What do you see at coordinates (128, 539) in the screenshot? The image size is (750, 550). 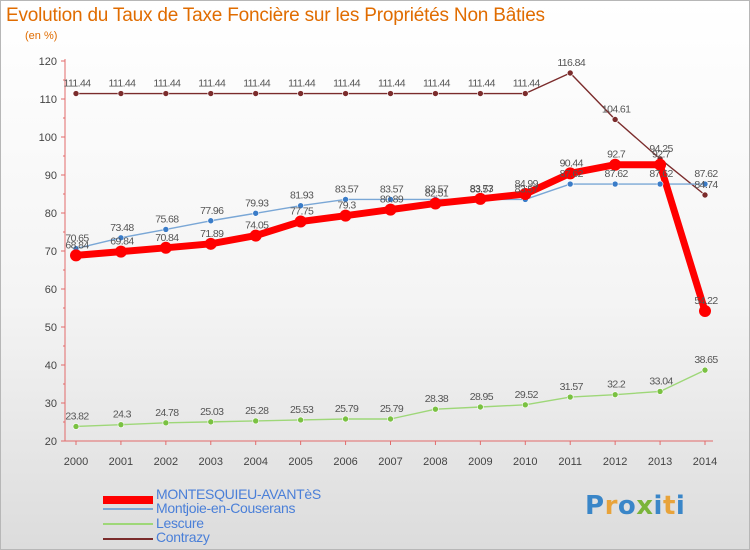 I see `legend-swatch-contrazy` at bounding box center [128, 539].